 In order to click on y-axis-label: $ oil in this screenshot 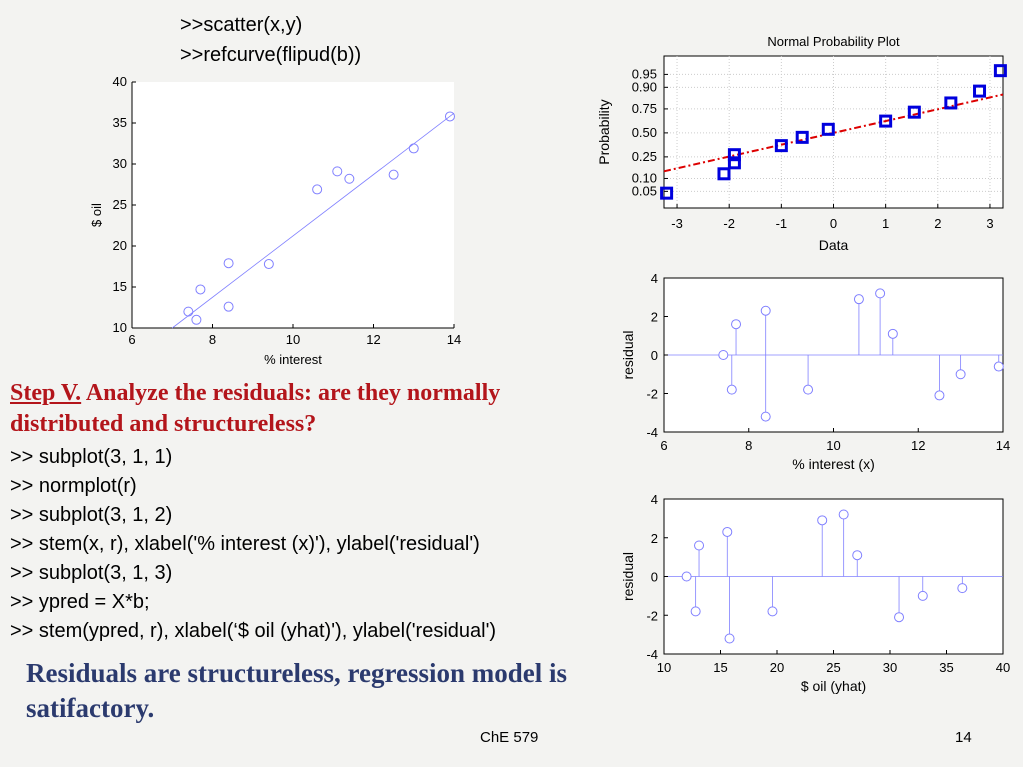, I will do `click(96, 215)`.